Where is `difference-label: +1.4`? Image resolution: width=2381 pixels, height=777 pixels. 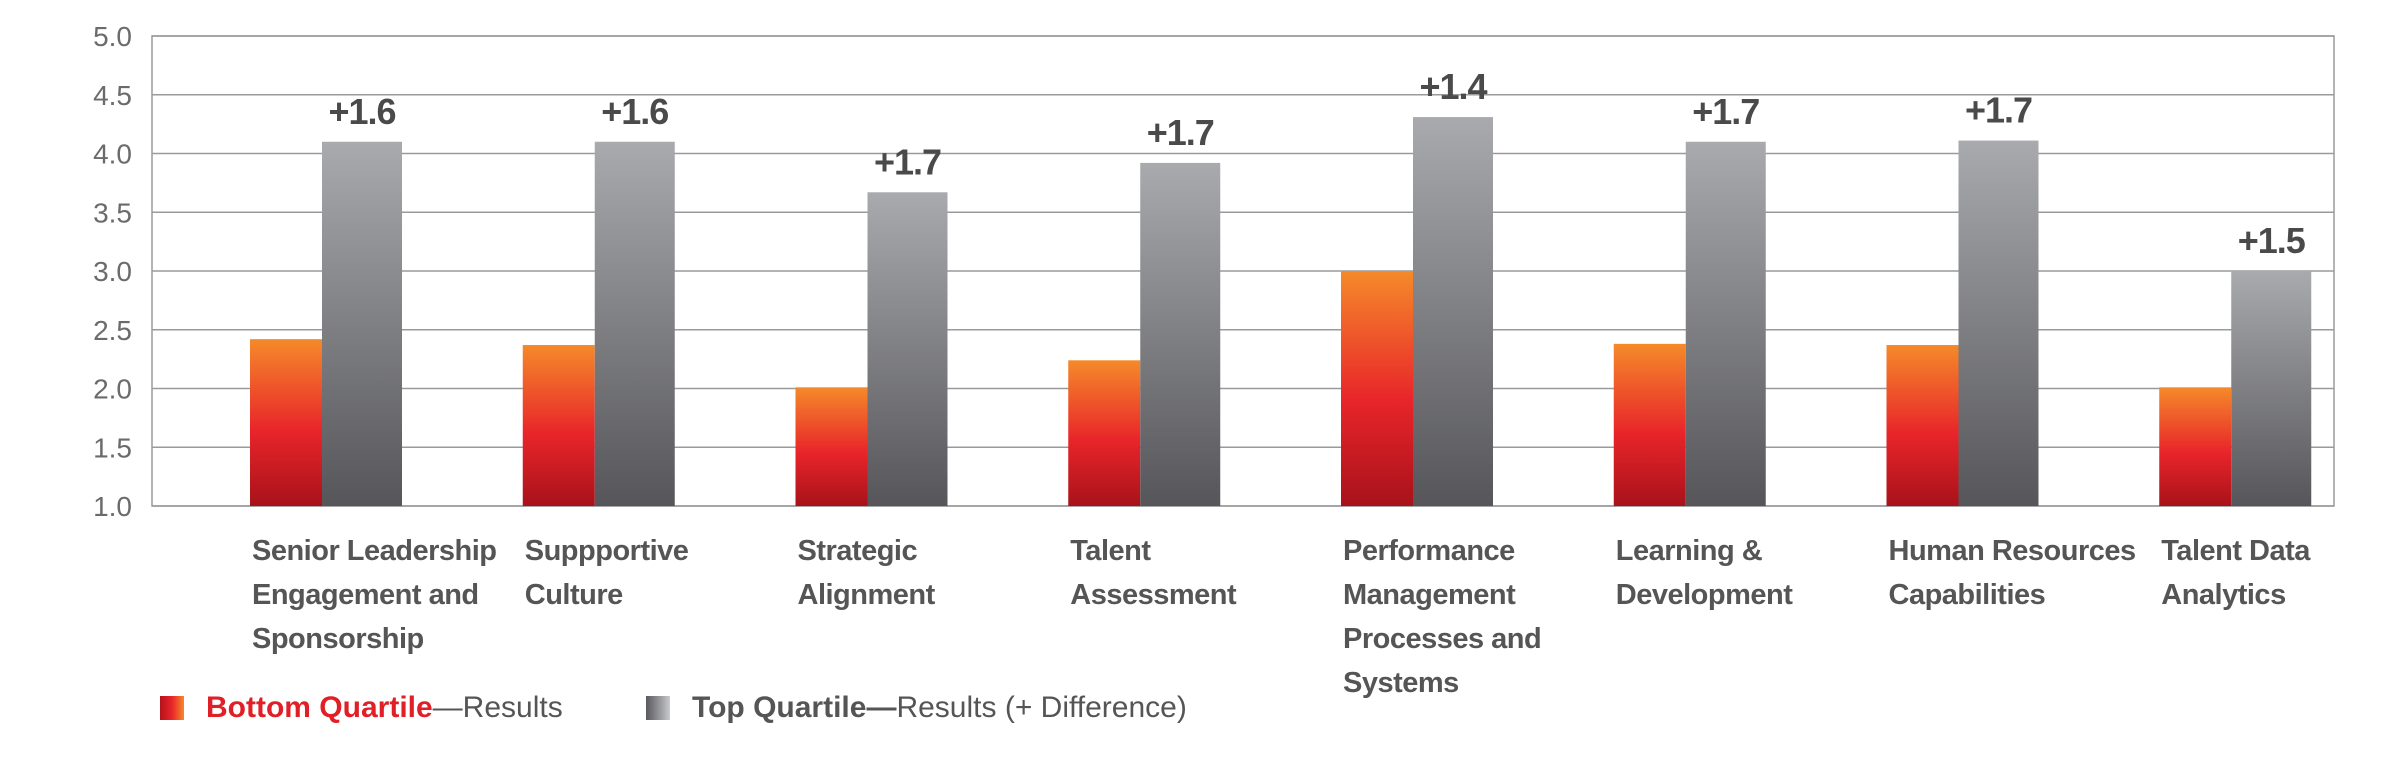 difference-label: +1.4 is located at coordinates (1453, 86).